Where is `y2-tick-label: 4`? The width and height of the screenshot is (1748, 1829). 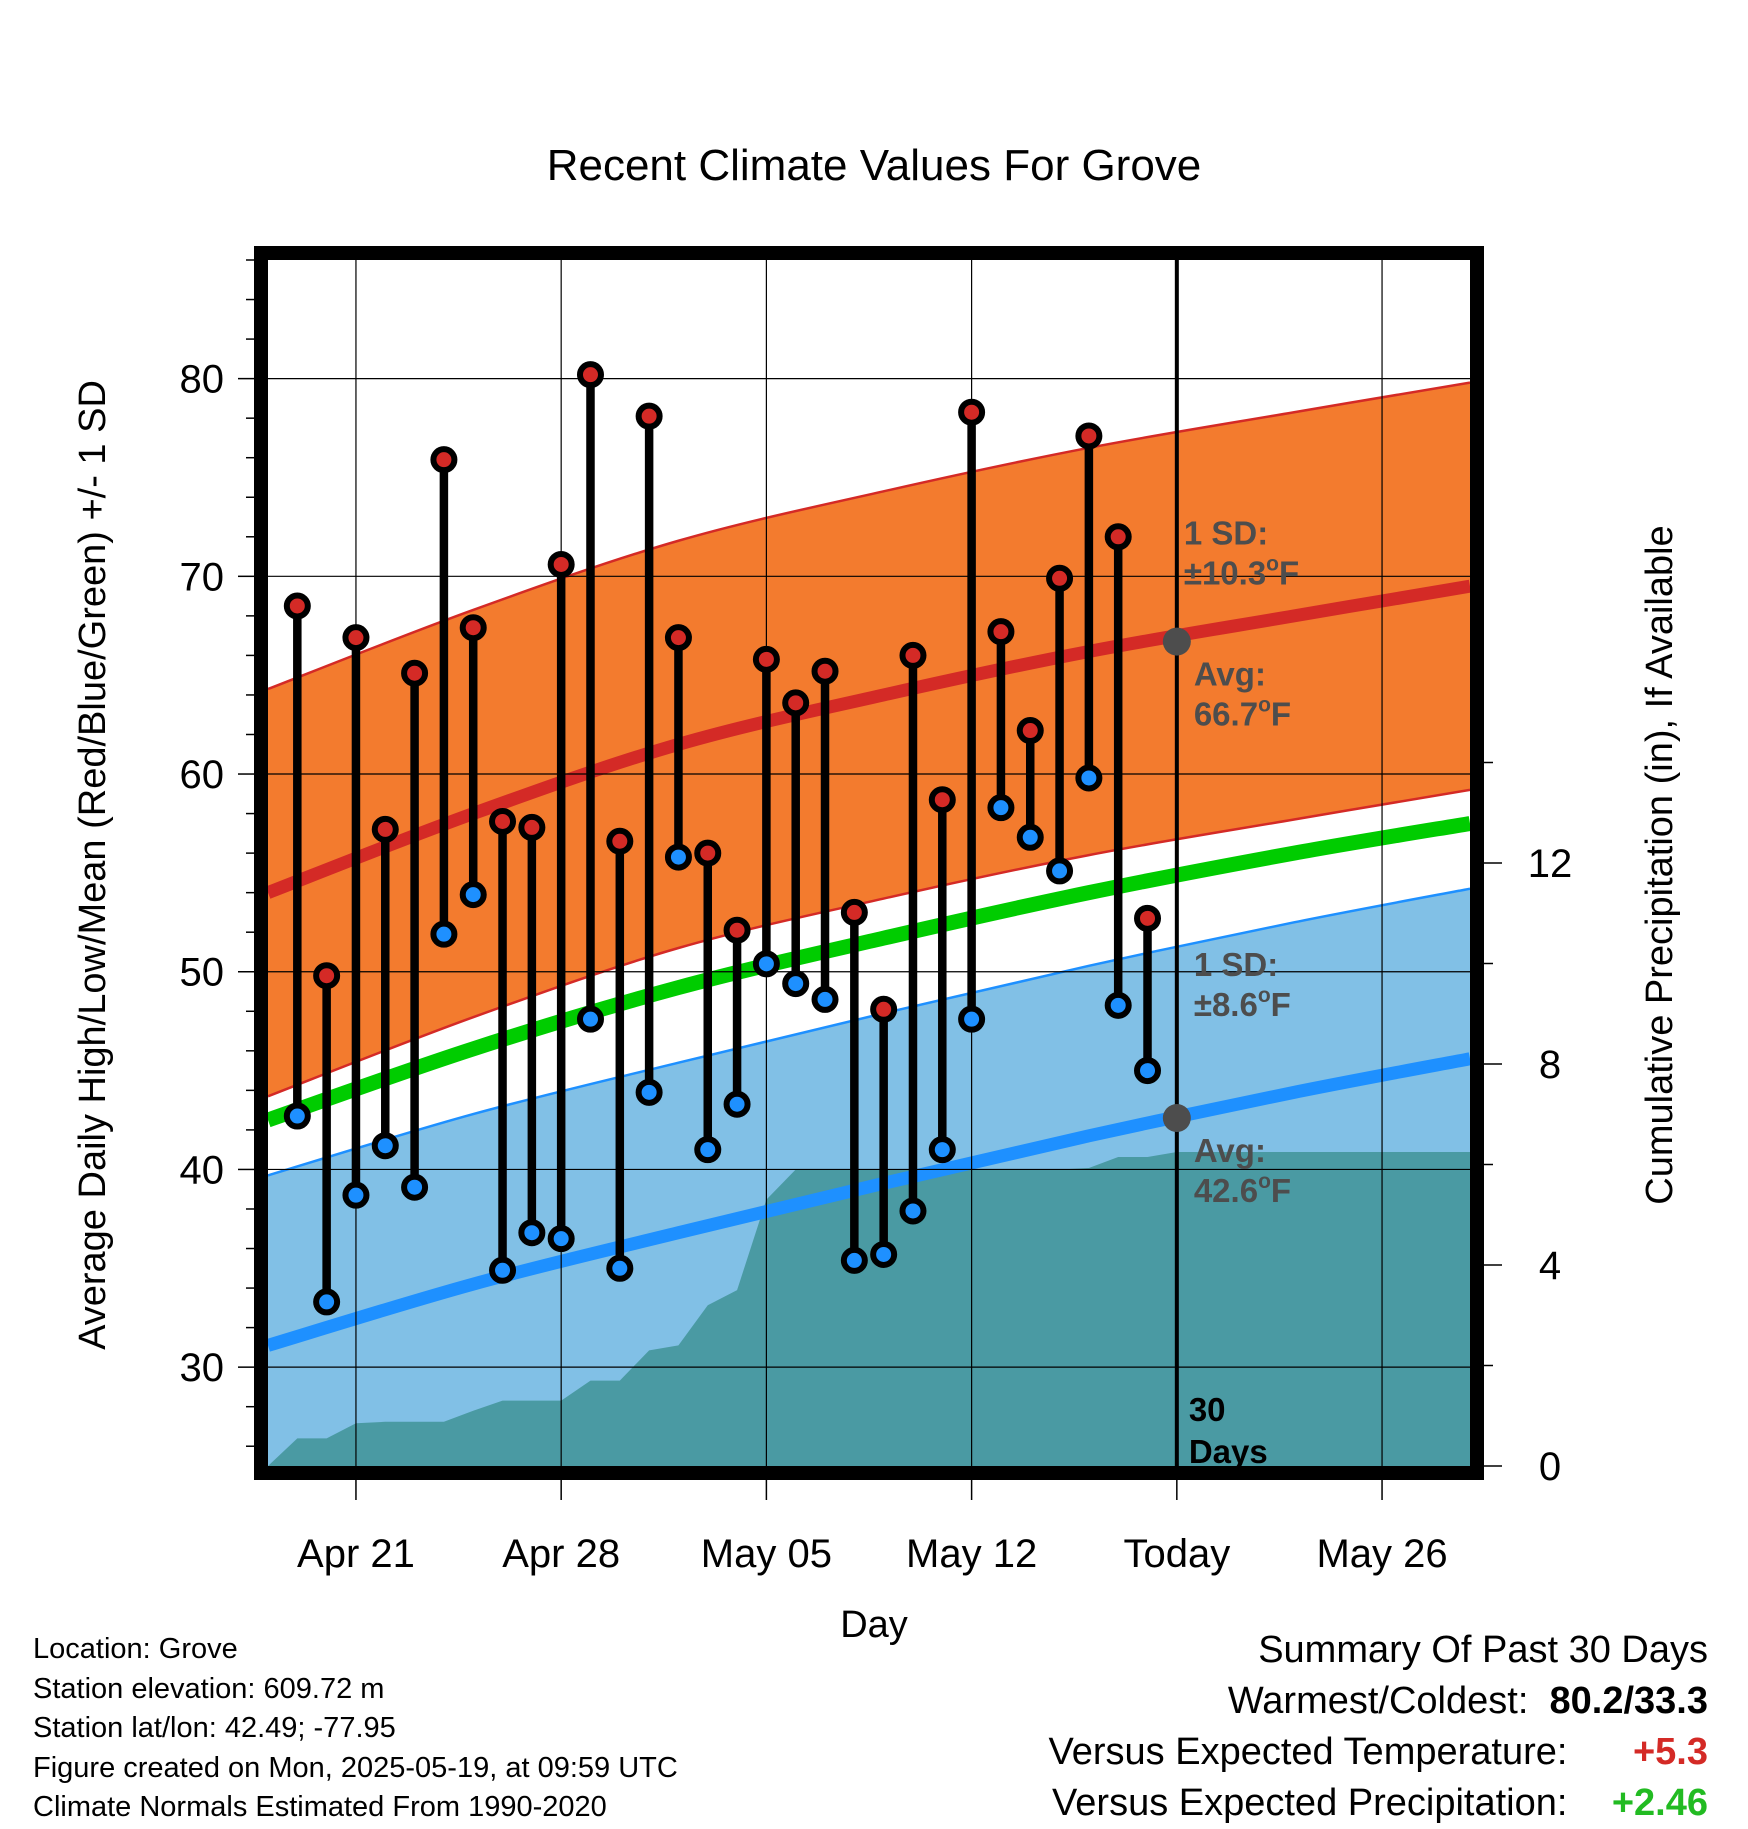
y2-tick-label: 4 is located at coordinates (1550, 1266).